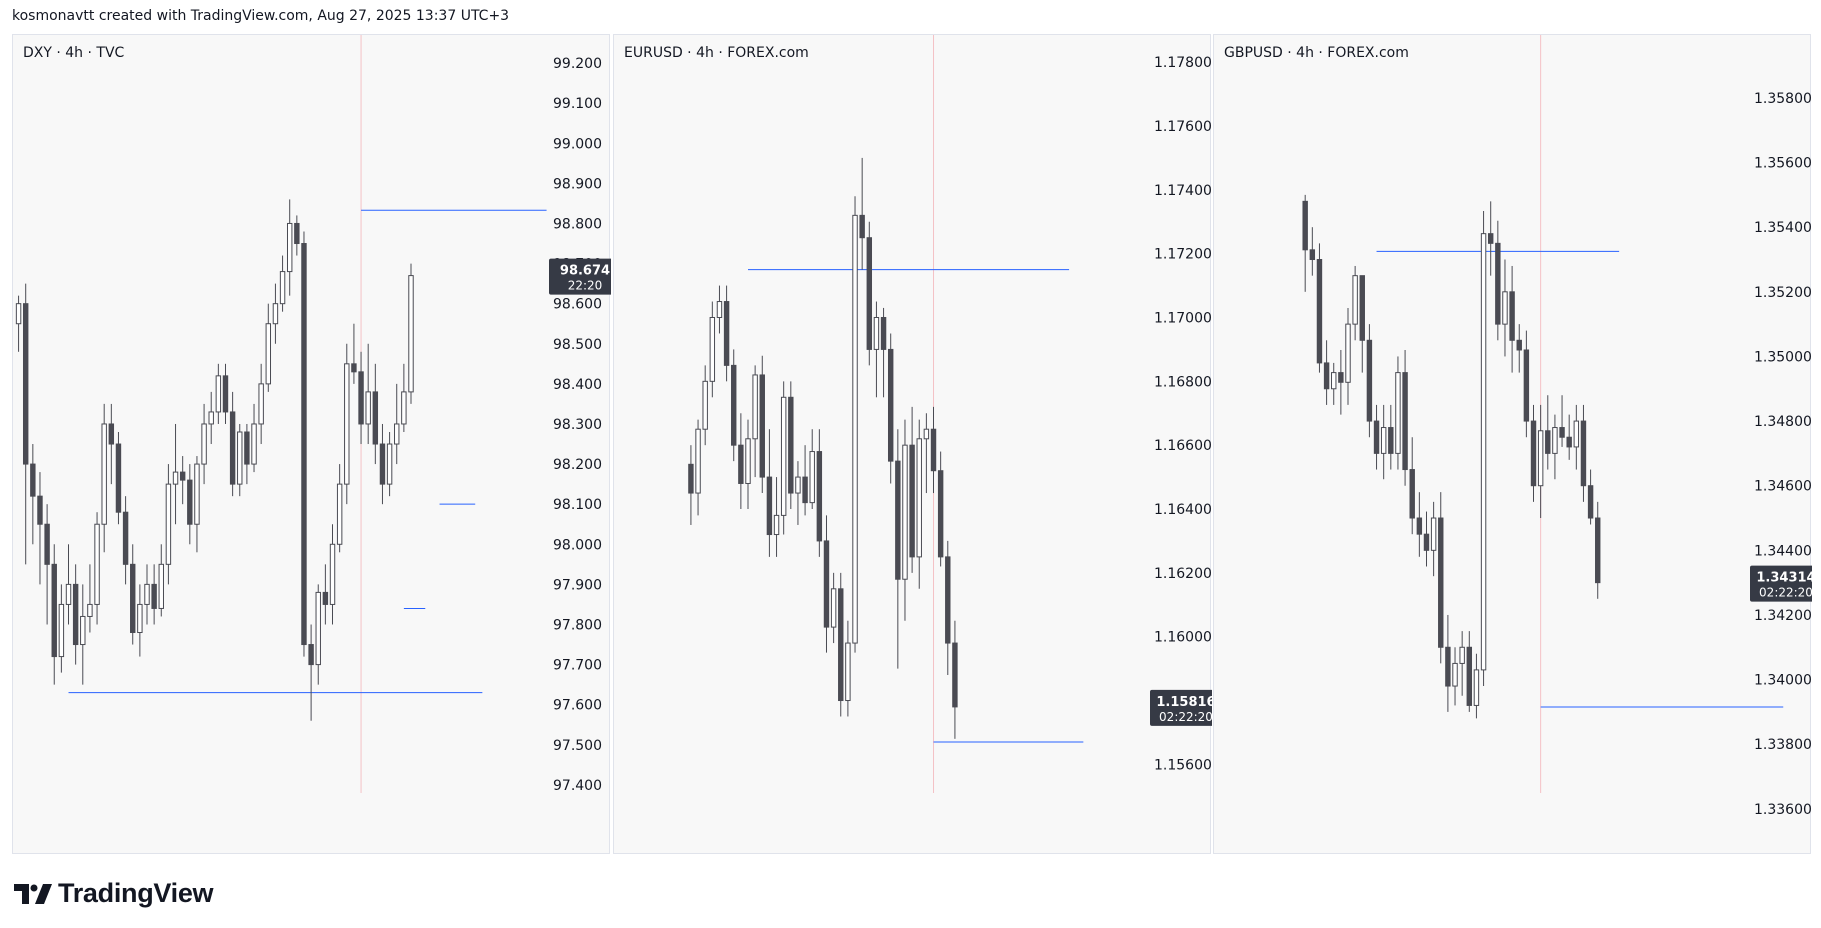  I want to click on chart-title: GBPUSD · 4h · FOREX.com, so click(1316, 53).